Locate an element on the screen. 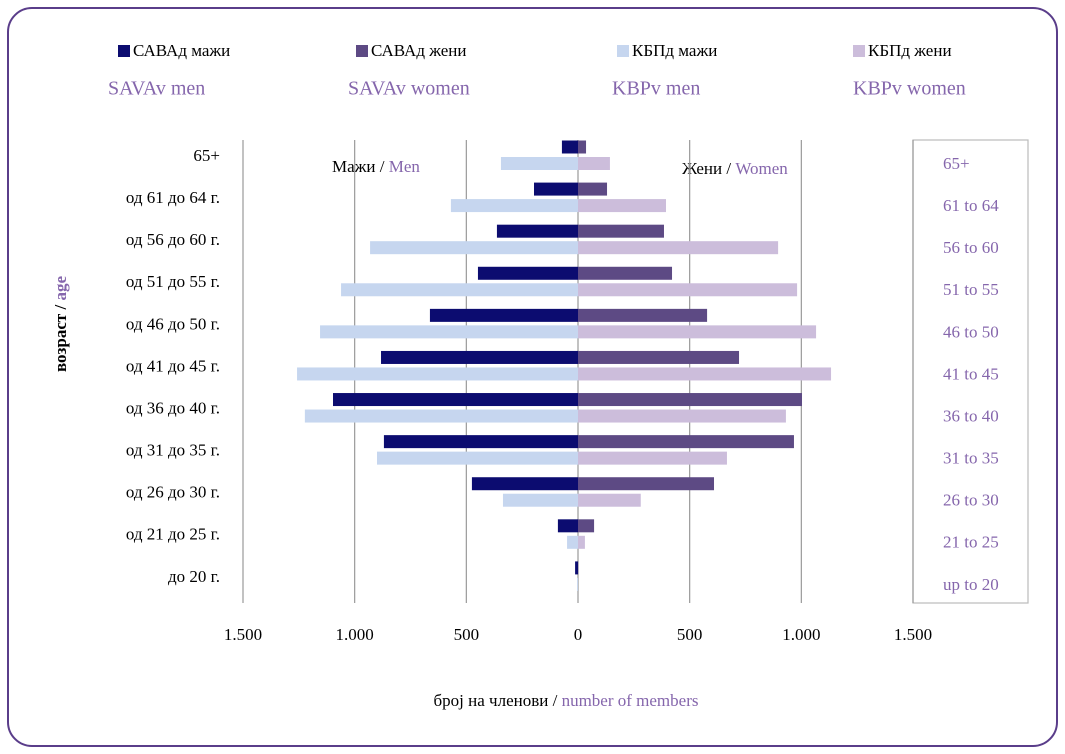 This screenshot has height=754, width=1065. legend-label-en: KBPv women is located at coordinates (909, 89).